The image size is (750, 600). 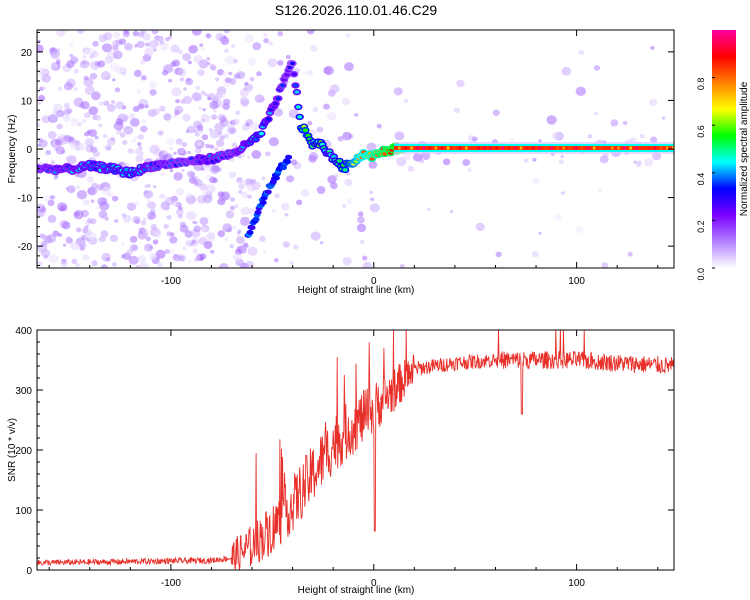 I want to click on snr-x-tick-label: 0, so click(x=374, y=583).